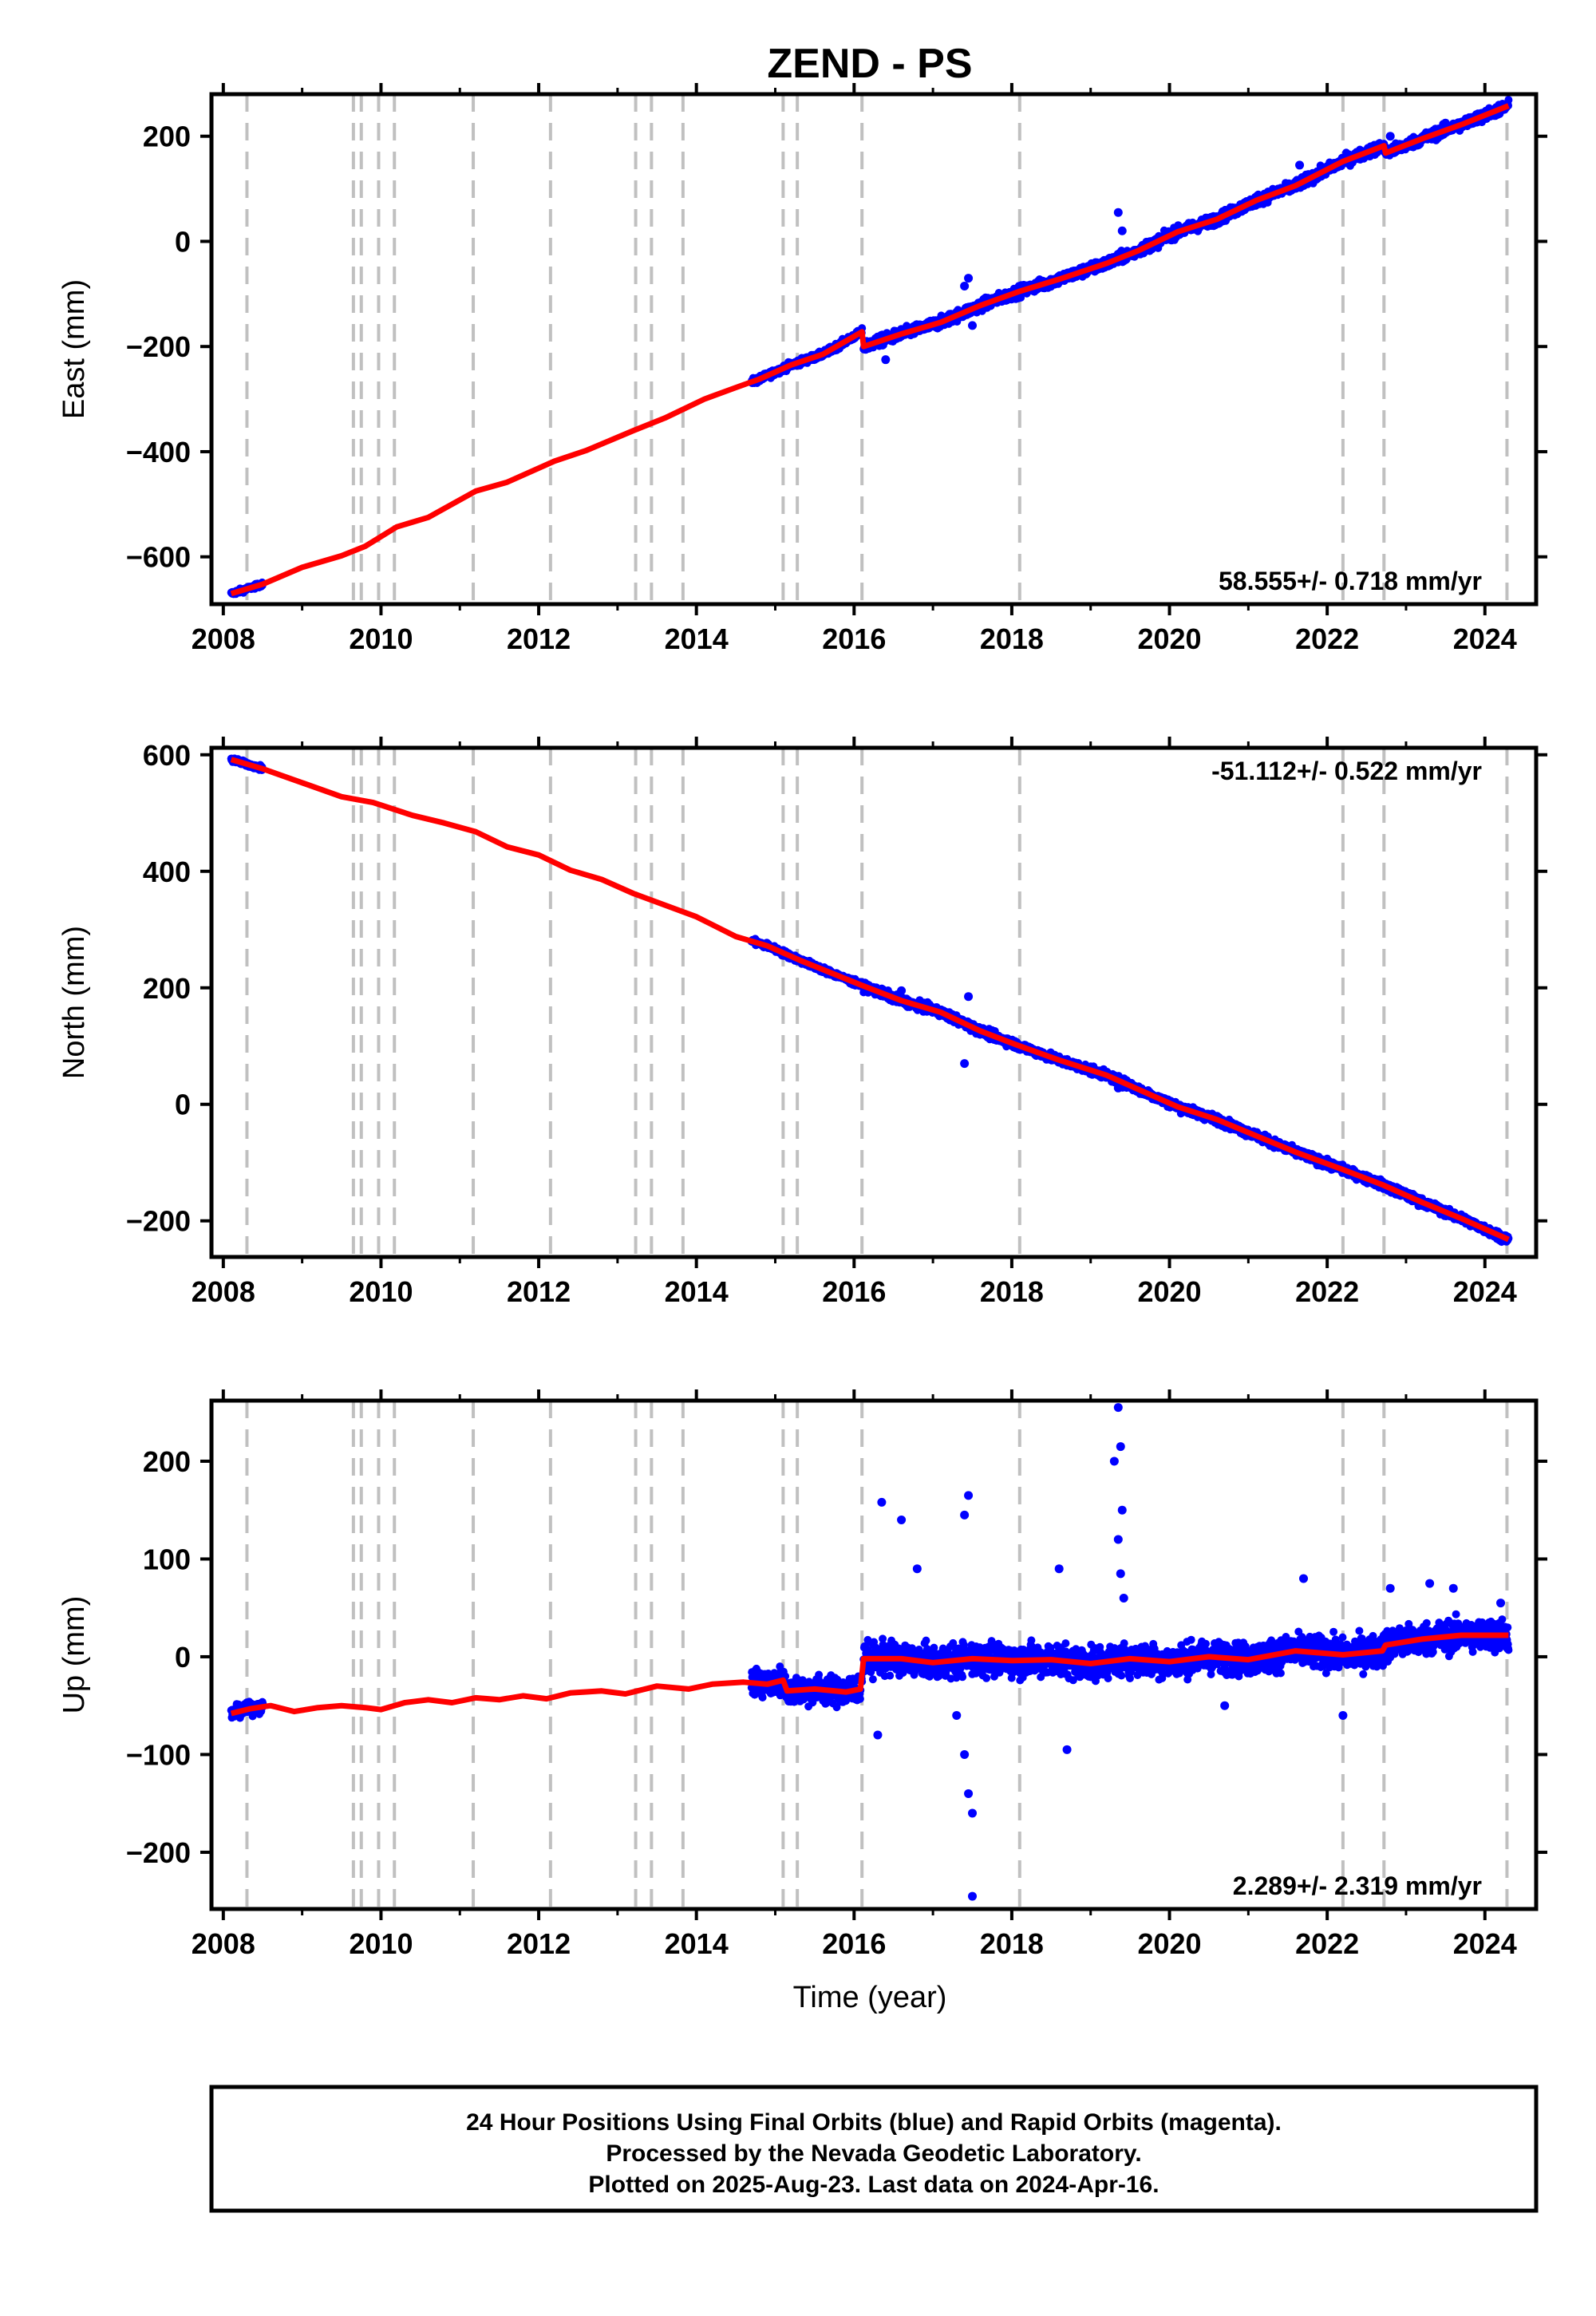 Image resolution: width=1596 pixels, height=2316 pixels. Describe the element at coordinates (183, 242) in the screenshot. I see `y-tick-label: 0` at that location.